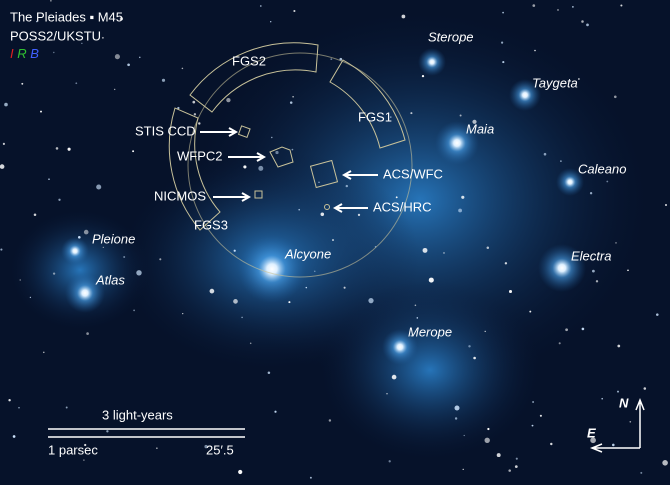 The width and height of the screenshot is (670, 485). Describe the element at coordinates (21, 53) in the screenshot. I see `filter: R` at that location.